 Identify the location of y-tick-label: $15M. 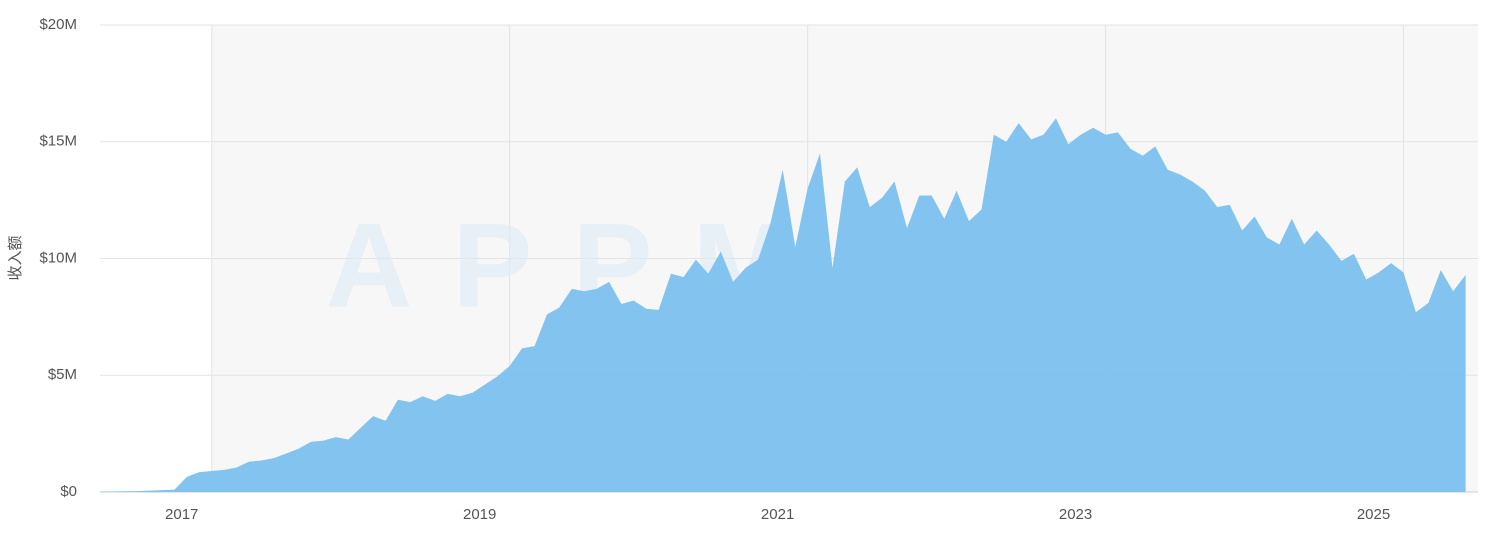
(58, 141).